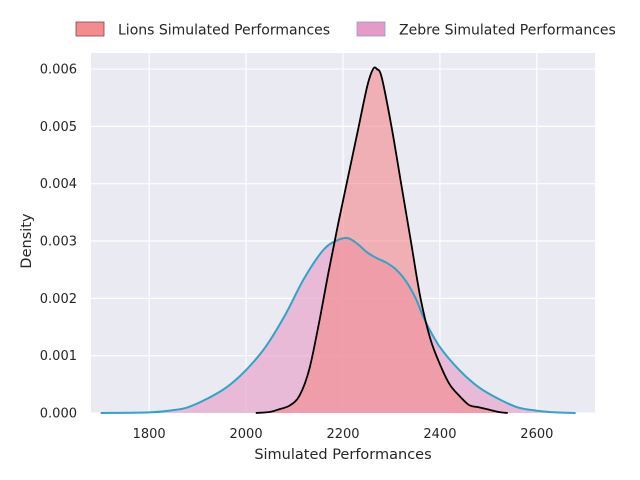 Image resolution: width=640 pixels, height=480 pixels. What do you see at coordinates (149, 434) in the screenshot?
I see `x-tick-label: 1800` at bounding box center [149, 434].